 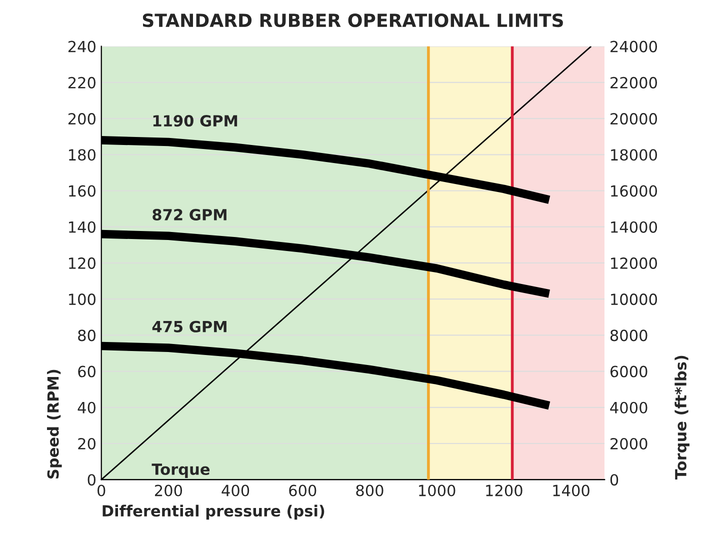 What do you see at coordinates (92, 480) in the screenshot?
I see `y-tick-label: 0` at bounding box center [92, 480].